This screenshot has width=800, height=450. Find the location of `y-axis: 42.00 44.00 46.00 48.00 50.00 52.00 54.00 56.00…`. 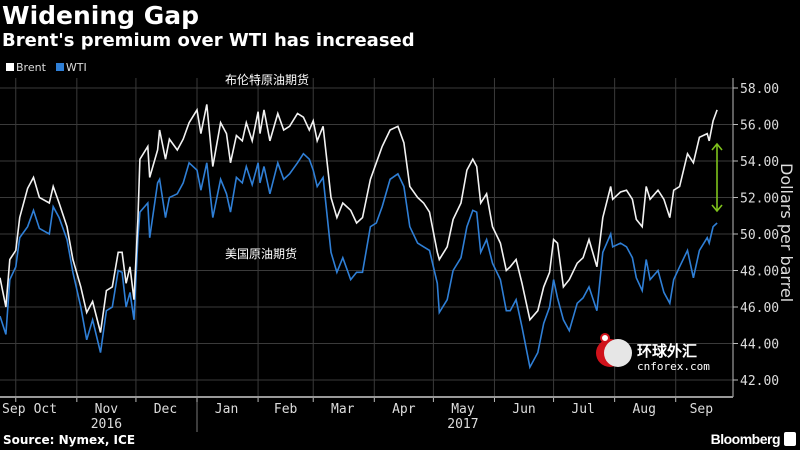

y-axis: 42.00 44.00 46.00 48.00 50.00 52.00 54.00 56.00… is located at coordinates (755, 237).